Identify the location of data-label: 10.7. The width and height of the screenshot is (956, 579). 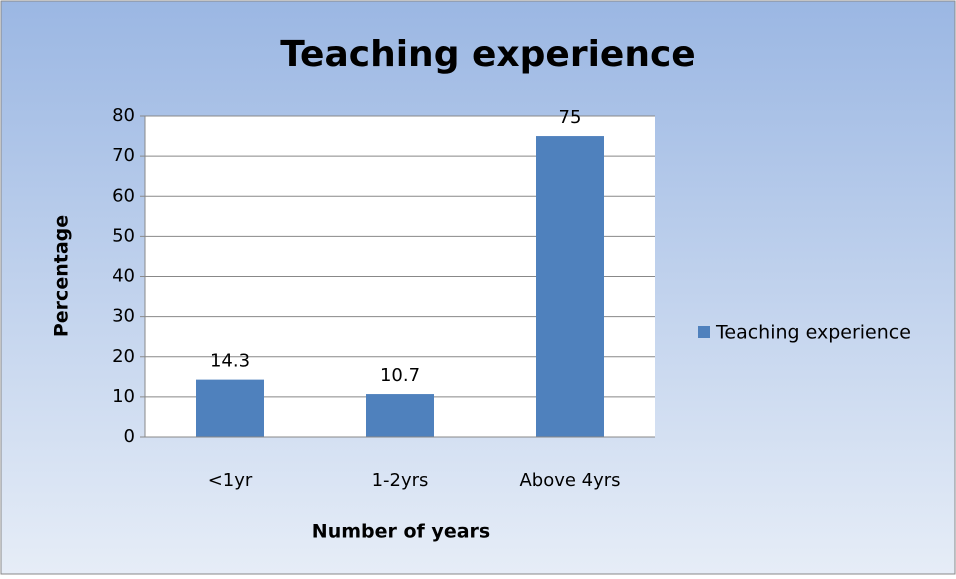
(400, 375).